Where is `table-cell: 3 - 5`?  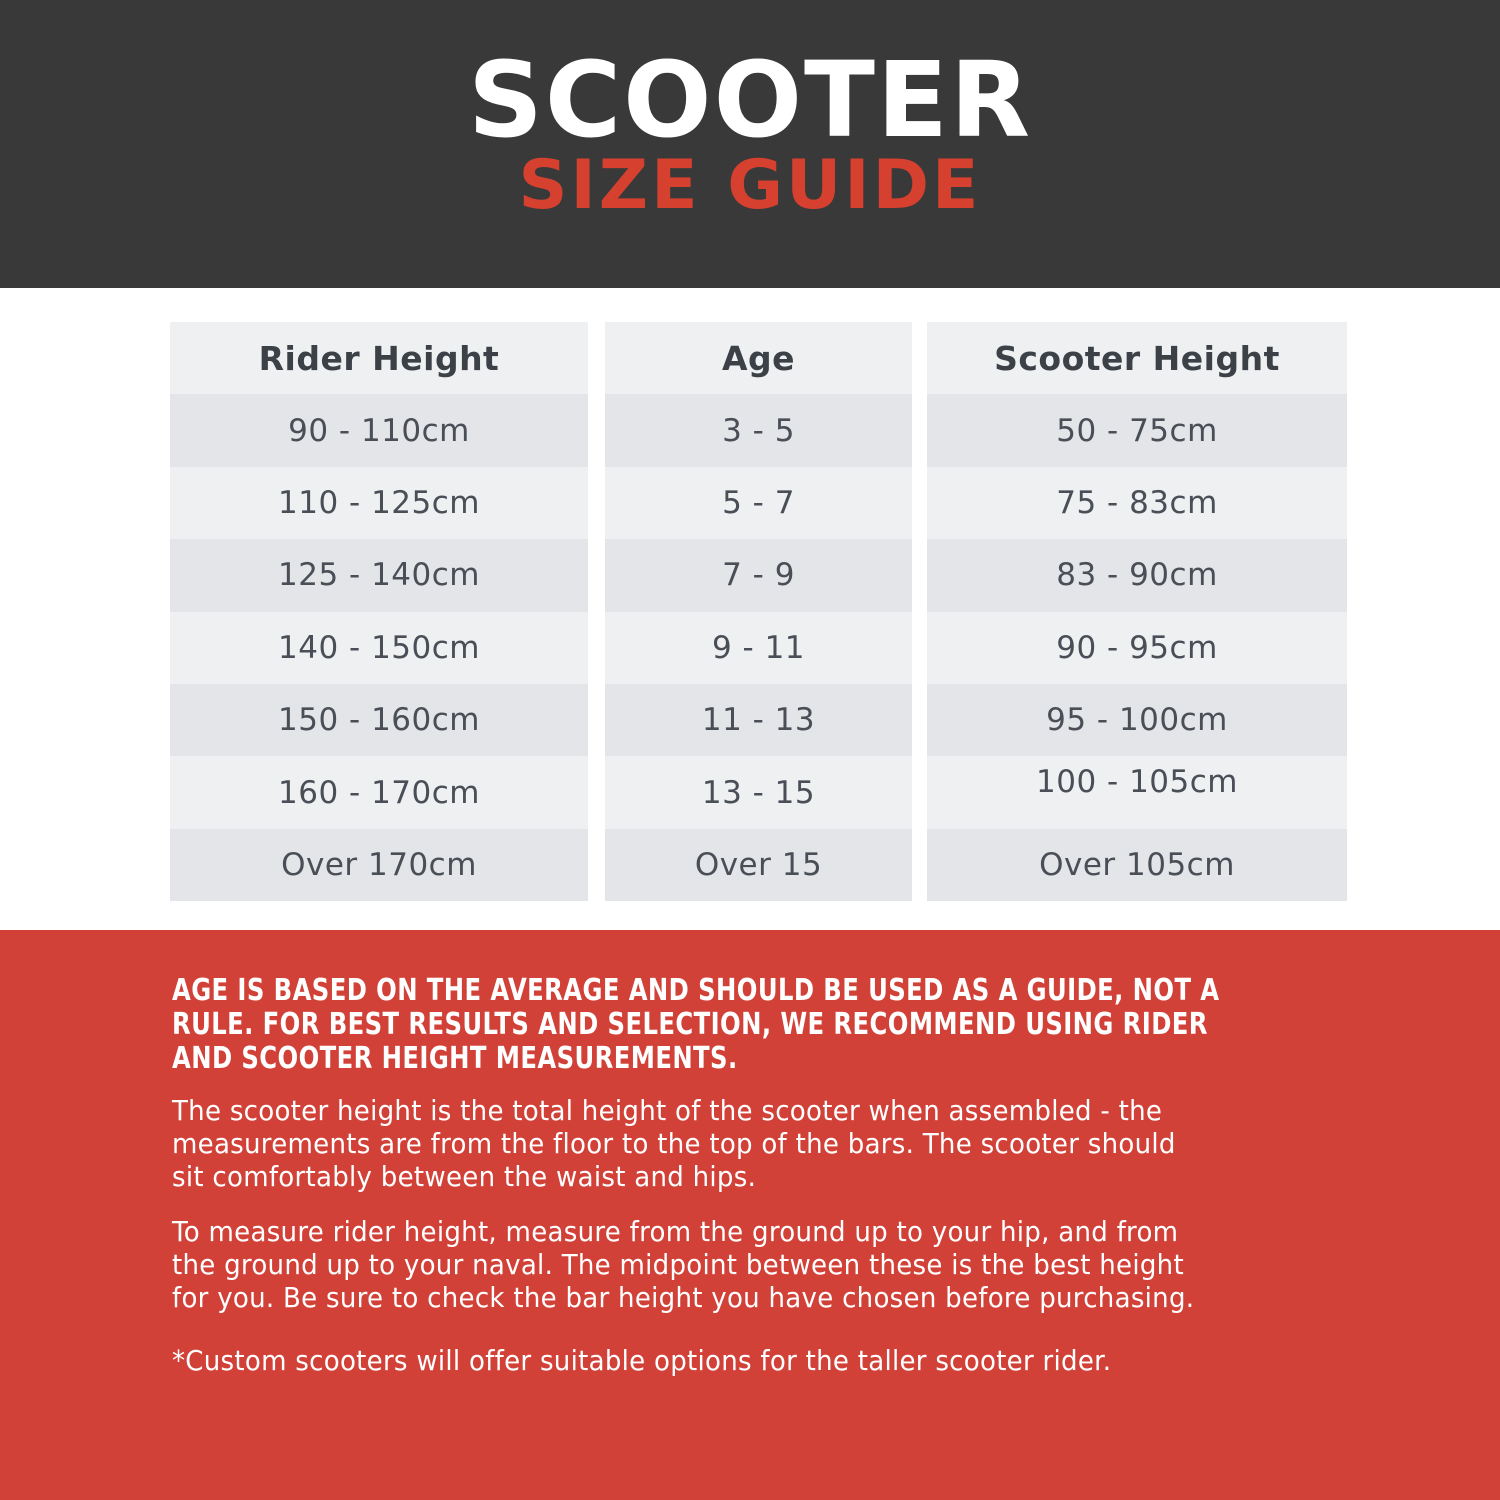 table-cell: 3 - 5 is located at coordinates (758, 430).